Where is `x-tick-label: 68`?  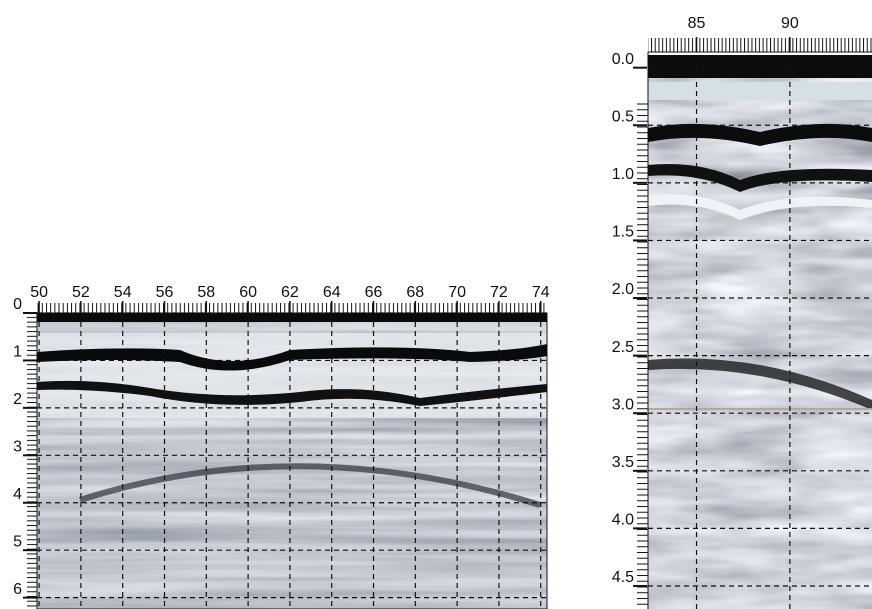
x-tick-label: 68 is located at coordinates (415, 292).